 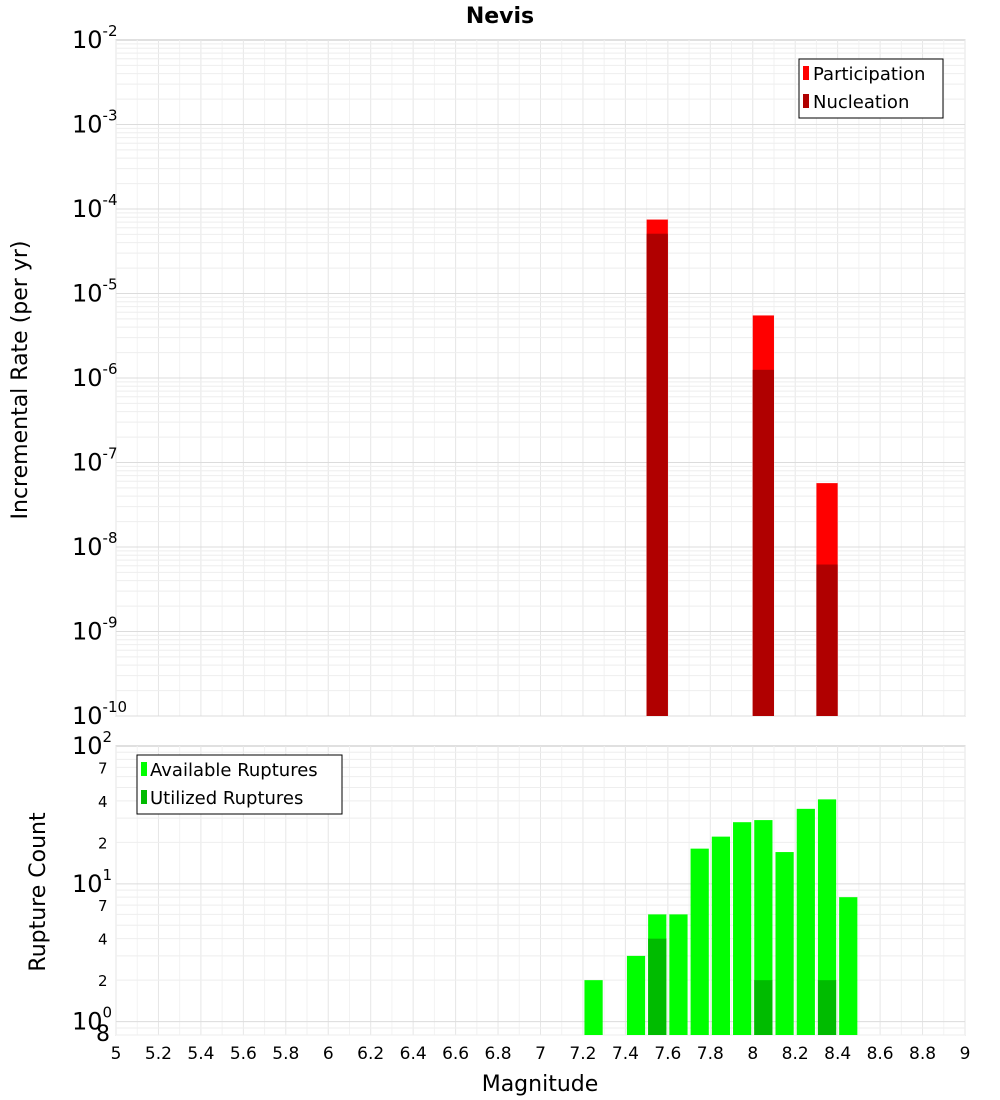 I want to click on y-tick-label: 10⁻⁸, so click(x=95, y=545).